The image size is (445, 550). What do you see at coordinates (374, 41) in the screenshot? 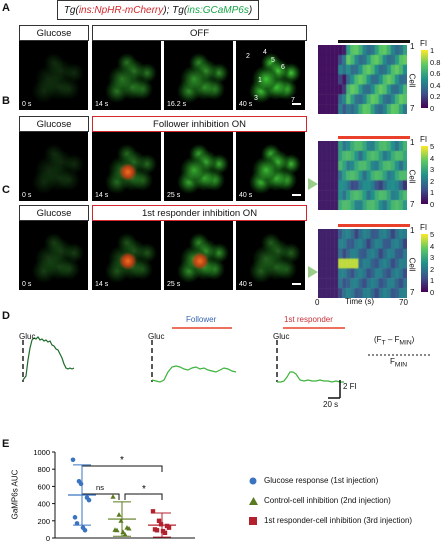
I see `off-period-bar` at bounding box center [374, 41].